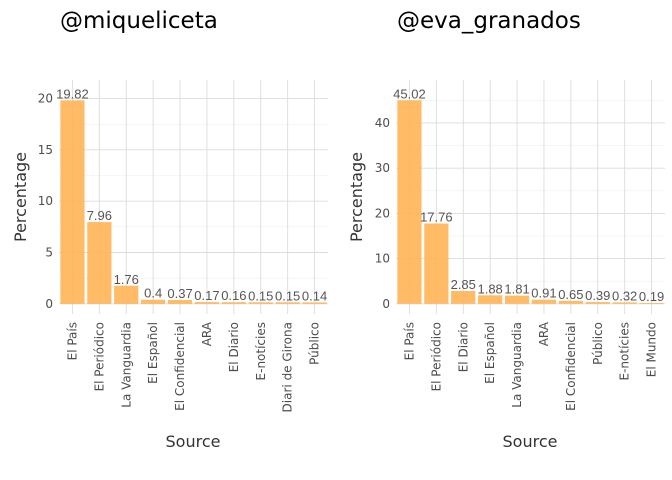 This screenshot has height=480, width=672. Describe the element at coordinates (233, 295) in the screenshot. I see `data-label-7: 0.16` at that location.